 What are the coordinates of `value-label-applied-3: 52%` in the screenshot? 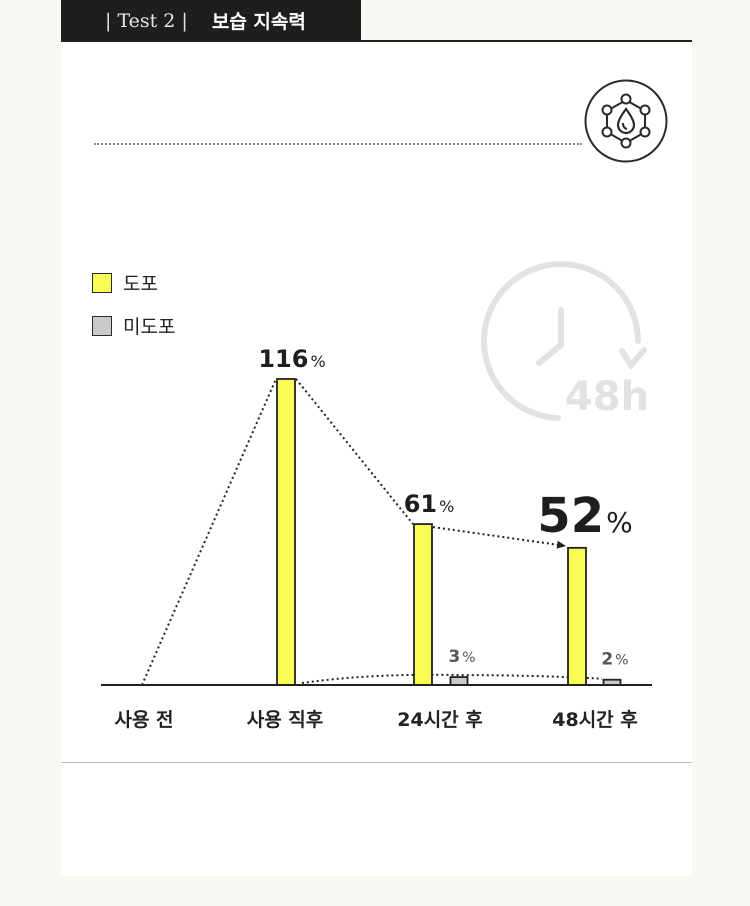 It's located at (584, 516).